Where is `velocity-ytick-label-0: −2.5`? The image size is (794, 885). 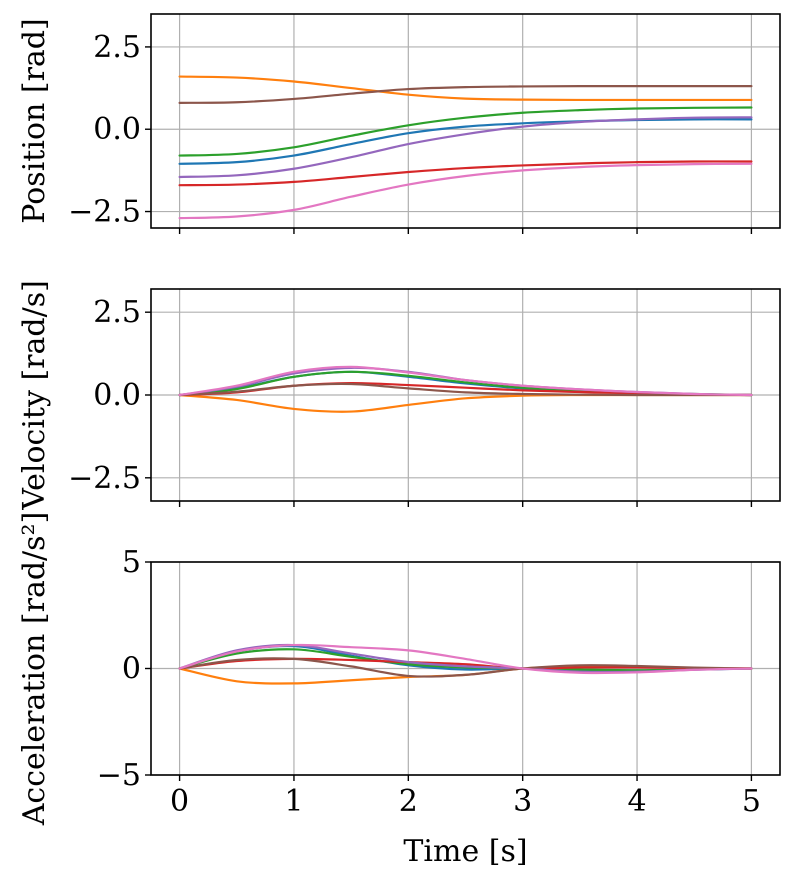
velocity-ytick-label-0: −2.5 is located at coordinates (104, 478).